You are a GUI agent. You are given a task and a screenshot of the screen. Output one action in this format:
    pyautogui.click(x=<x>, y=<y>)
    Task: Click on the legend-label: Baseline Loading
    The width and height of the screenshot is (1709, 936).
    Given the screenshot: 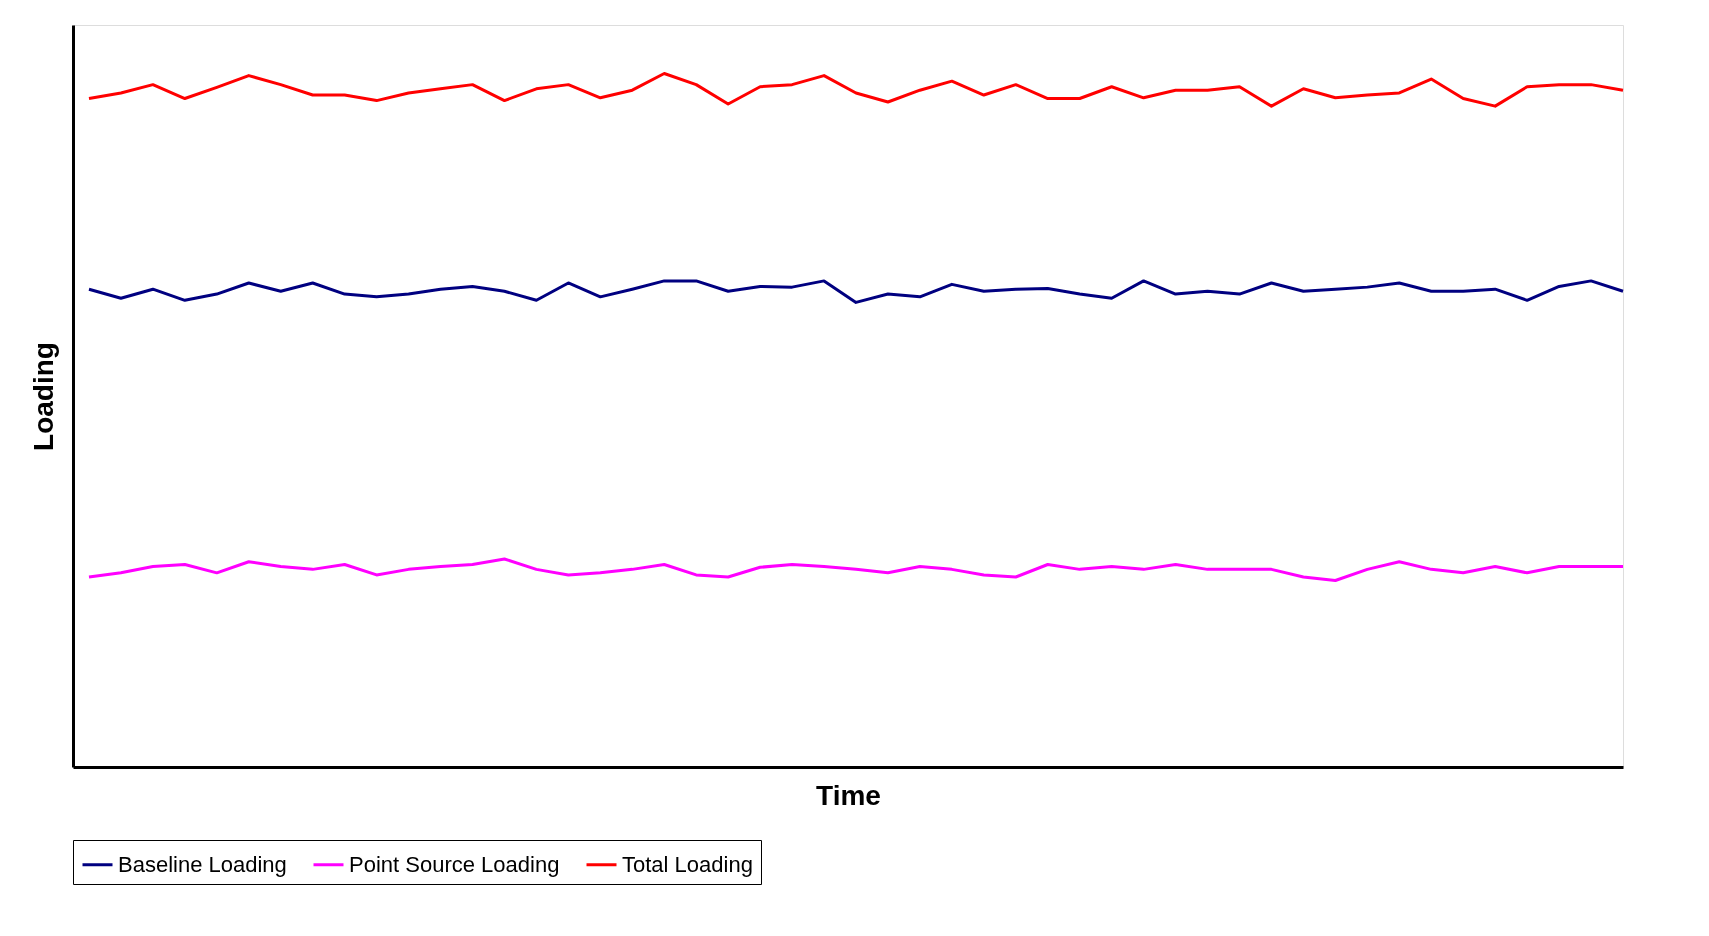 What is the action you would take?
    pyautogui.click(x=202, y=864)
    